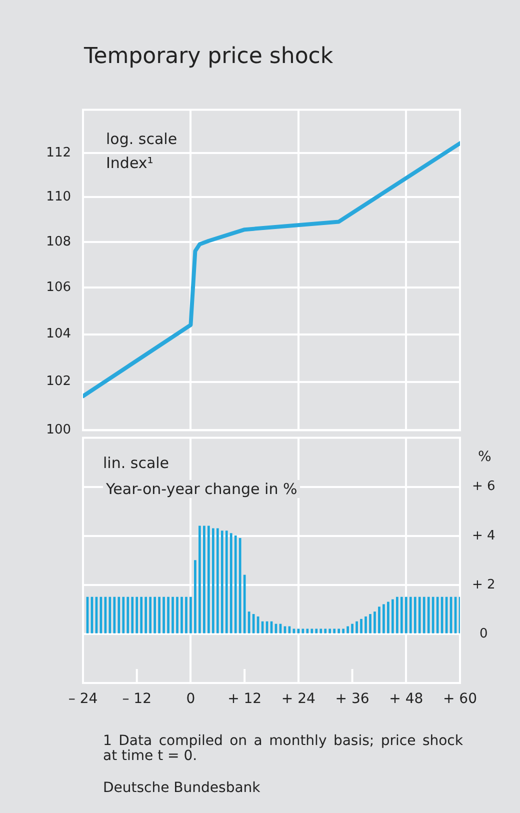 The width and height of the screenshot is (520, 813). Describe the element at coordinates (298, 699) in the screenshot. I see `x-tick-label: + 24` at that location.